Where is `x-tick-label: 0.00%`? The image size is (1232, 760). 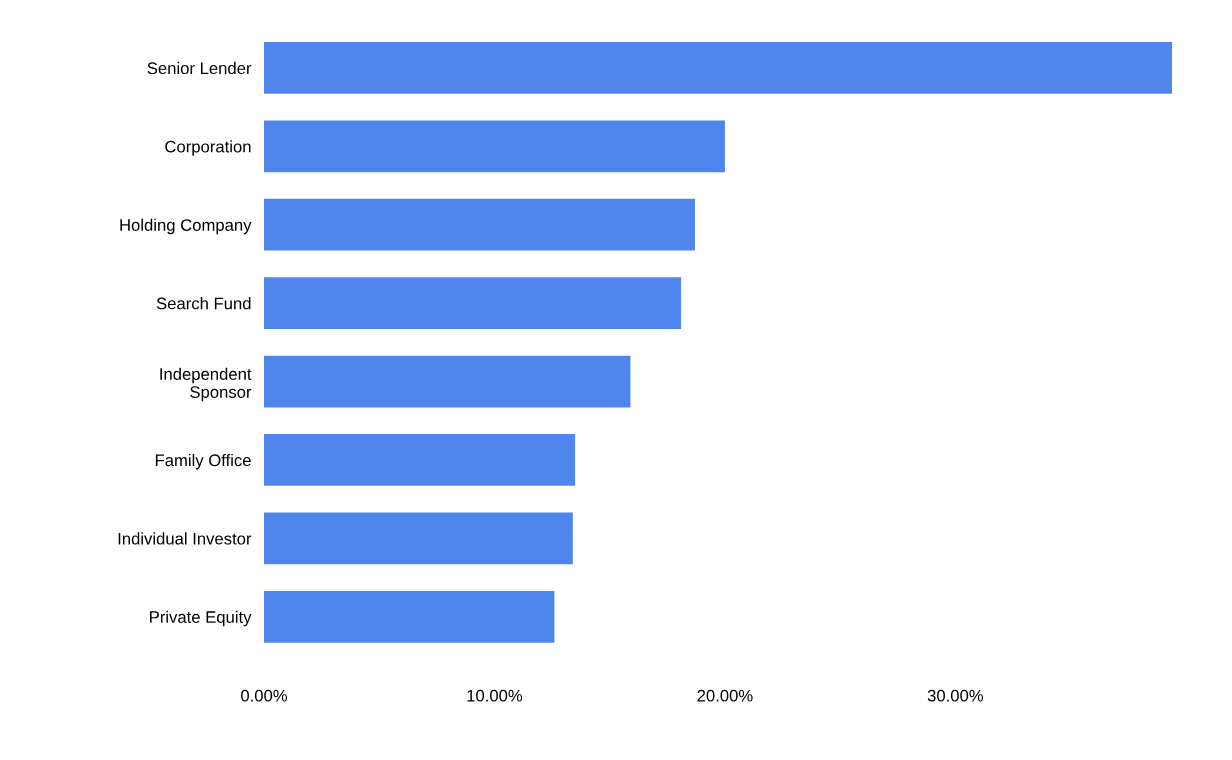 x-tick-label: 0.00% is located at coordinates (264, 695).